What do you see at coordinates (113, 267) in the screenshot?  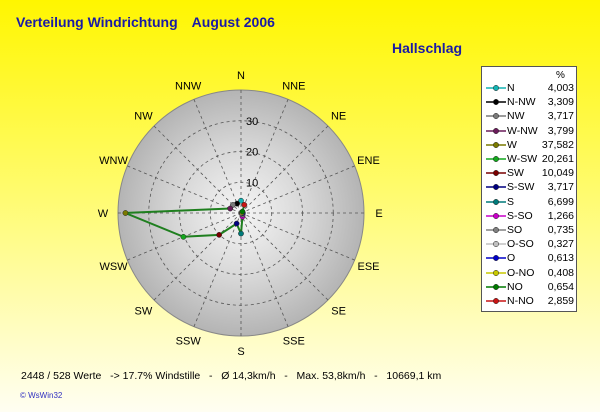 I see `direction-label-wsw: WSW` at bounding box center [113, 267].